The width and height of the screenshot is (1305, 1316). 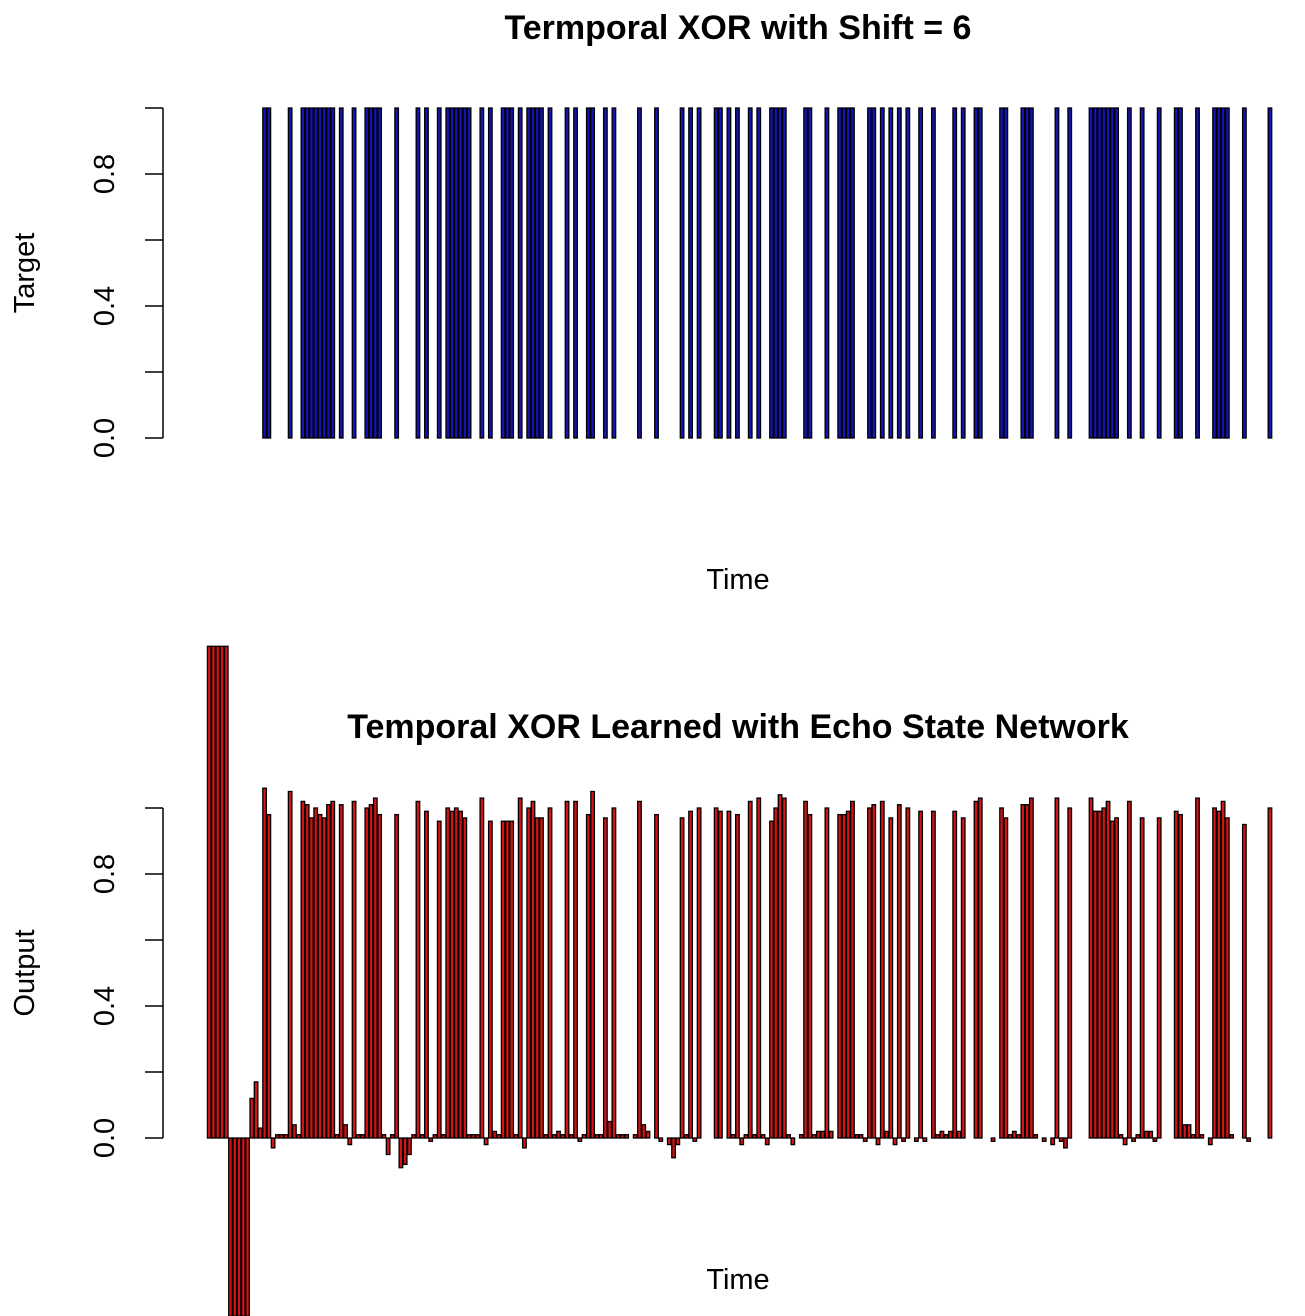 I want to click on y-tick-label: 0.0, so click(x=105, y=1138).